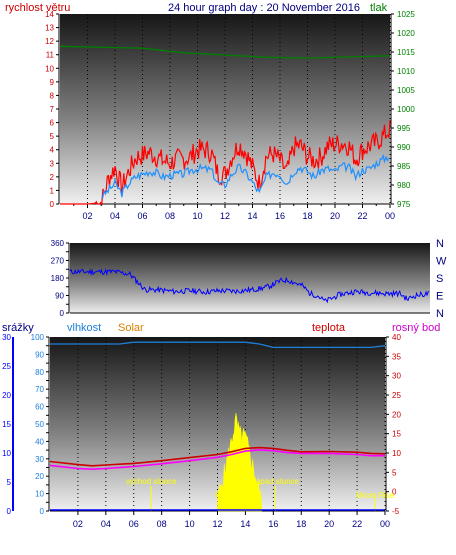  I want to click on humidity-y-tick-label: 10, so click(39, 494).